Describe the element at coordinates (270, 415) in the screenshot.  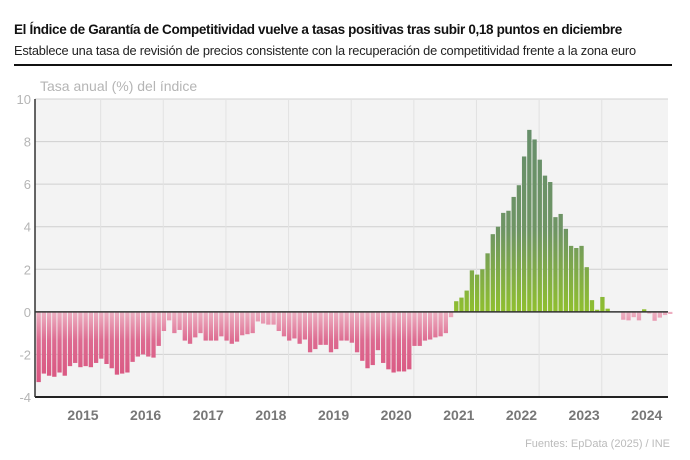
I see `x-tick-label: 2018` at that location.